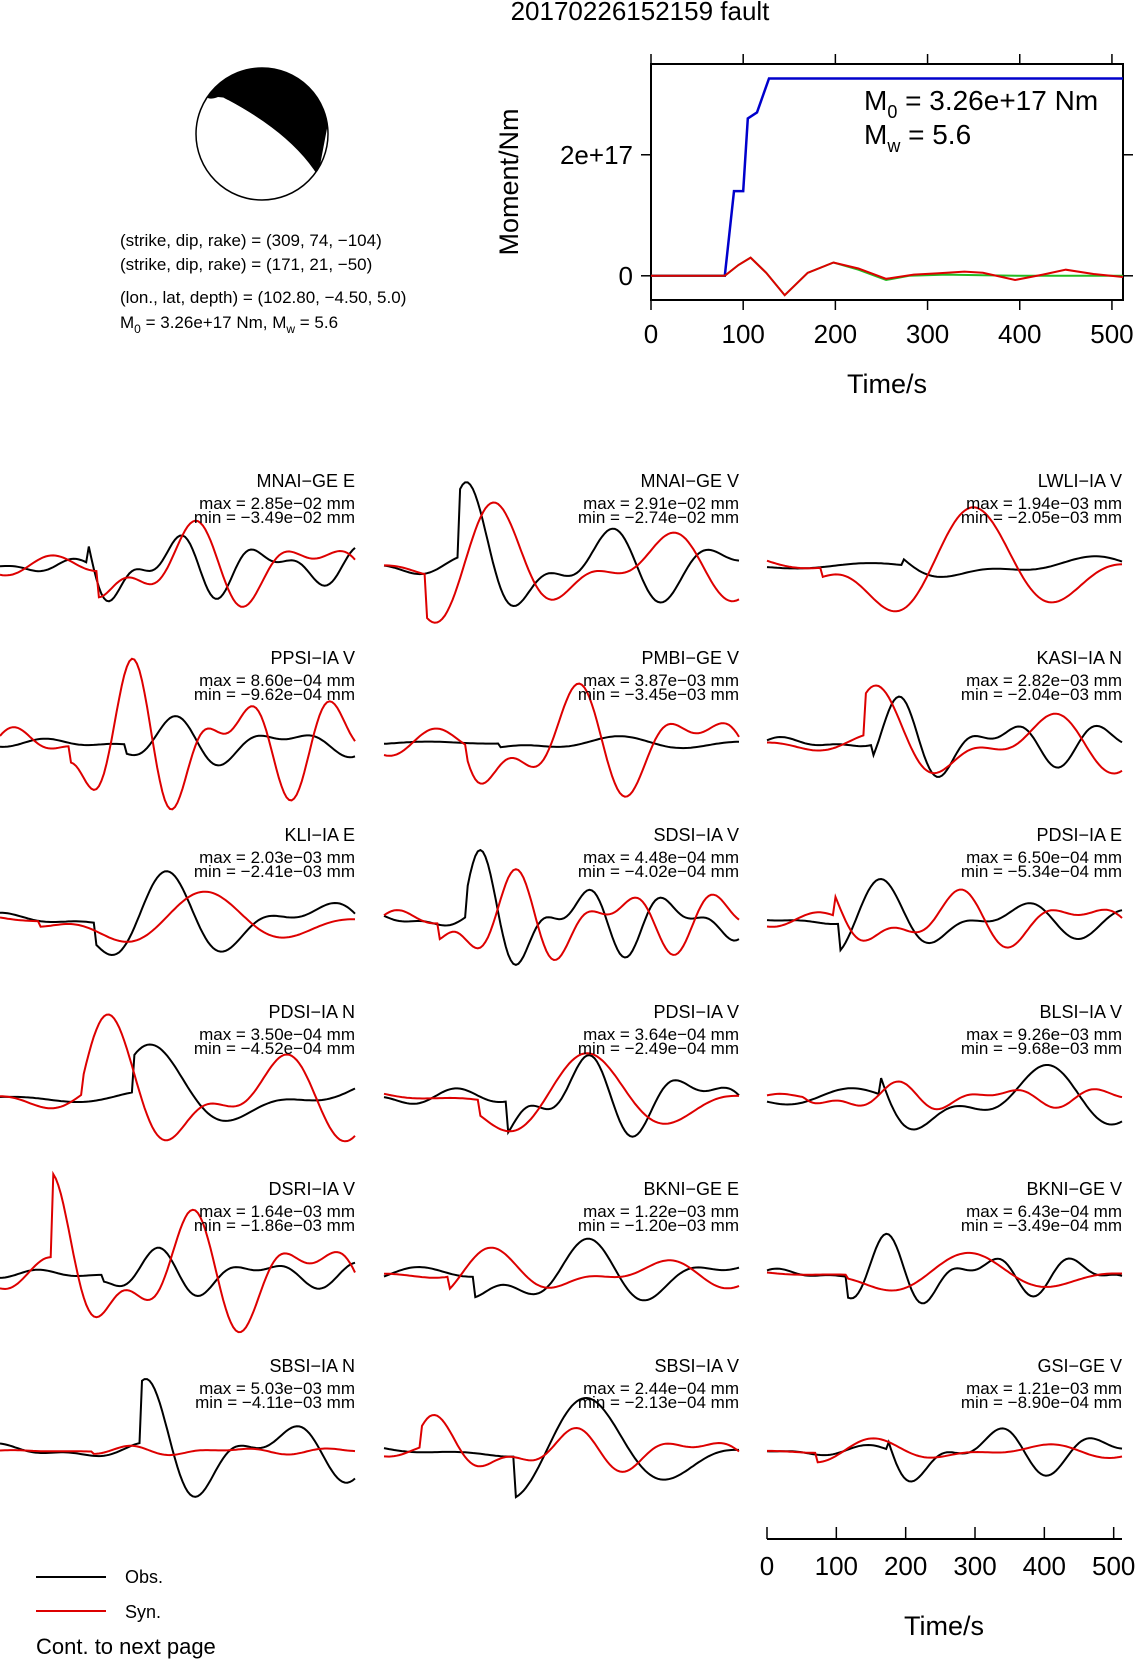 This screenshot has width=1139, height=1666. I want to click on station-label: BLSI−IA V, so click(1080, 1012).